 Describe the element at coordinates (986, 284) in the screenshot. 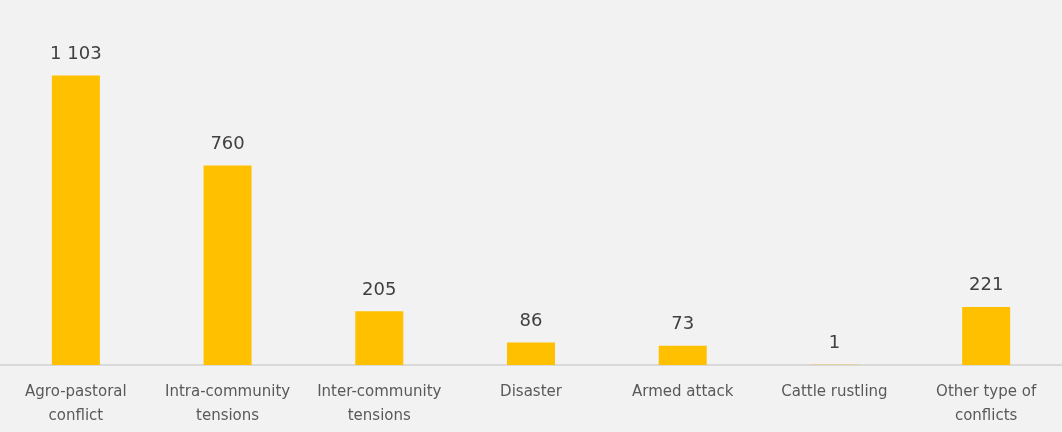

I see `data-label: 221` at that location.